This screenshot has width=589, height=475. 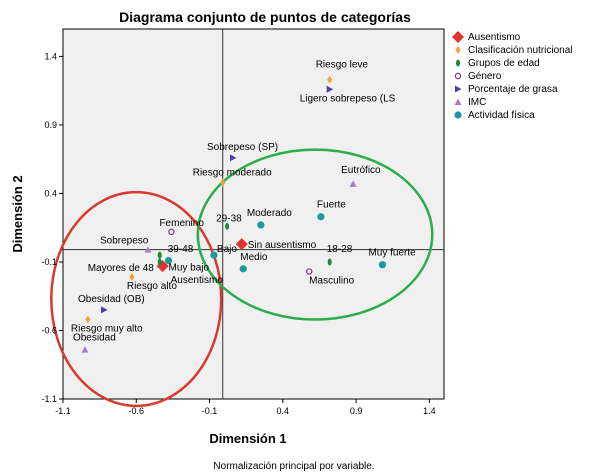 What do you see at coordinates (107, 329) in the screenshot?
I see `point-label-riesgo-muy-alto: Riesgo muy alto` at bounding box center [107, 329].